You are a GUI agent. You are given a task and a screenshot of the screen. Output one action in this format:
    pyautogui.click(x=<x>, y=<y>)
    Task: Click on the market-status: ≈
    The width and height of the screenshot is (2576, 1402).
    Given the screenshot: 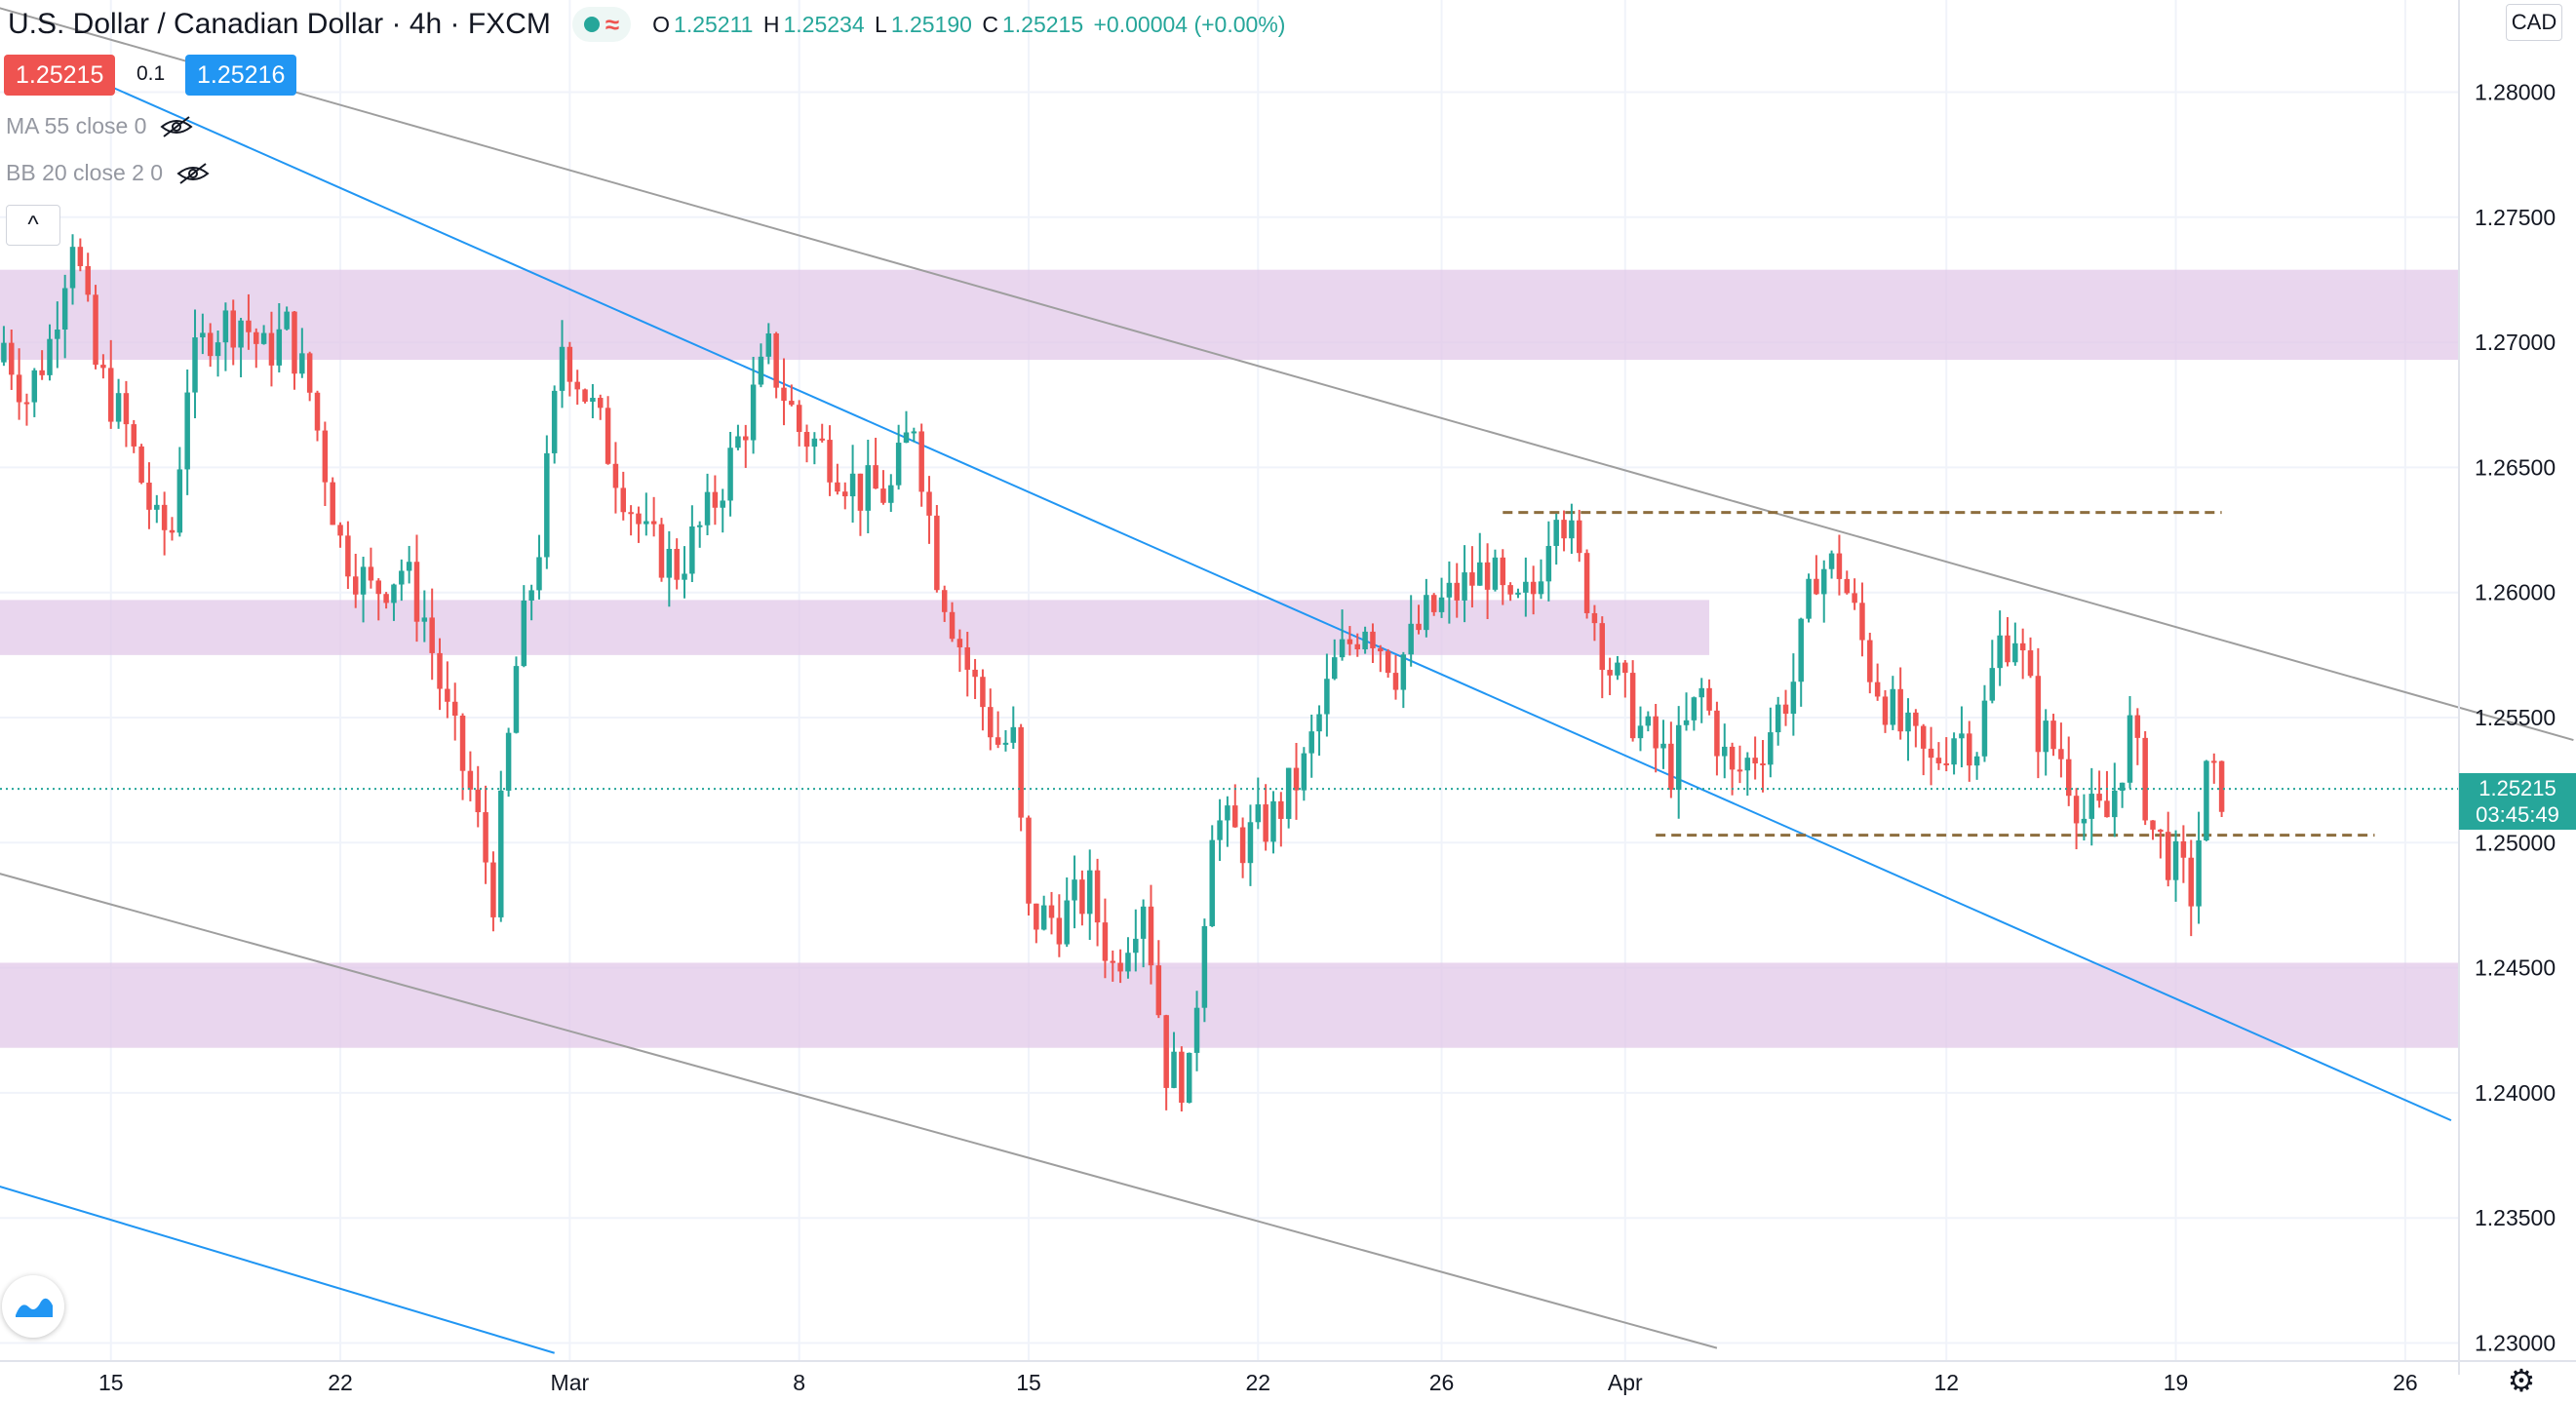 What is the action you would take?
    pyautogui.click(x=601, y=24)
    